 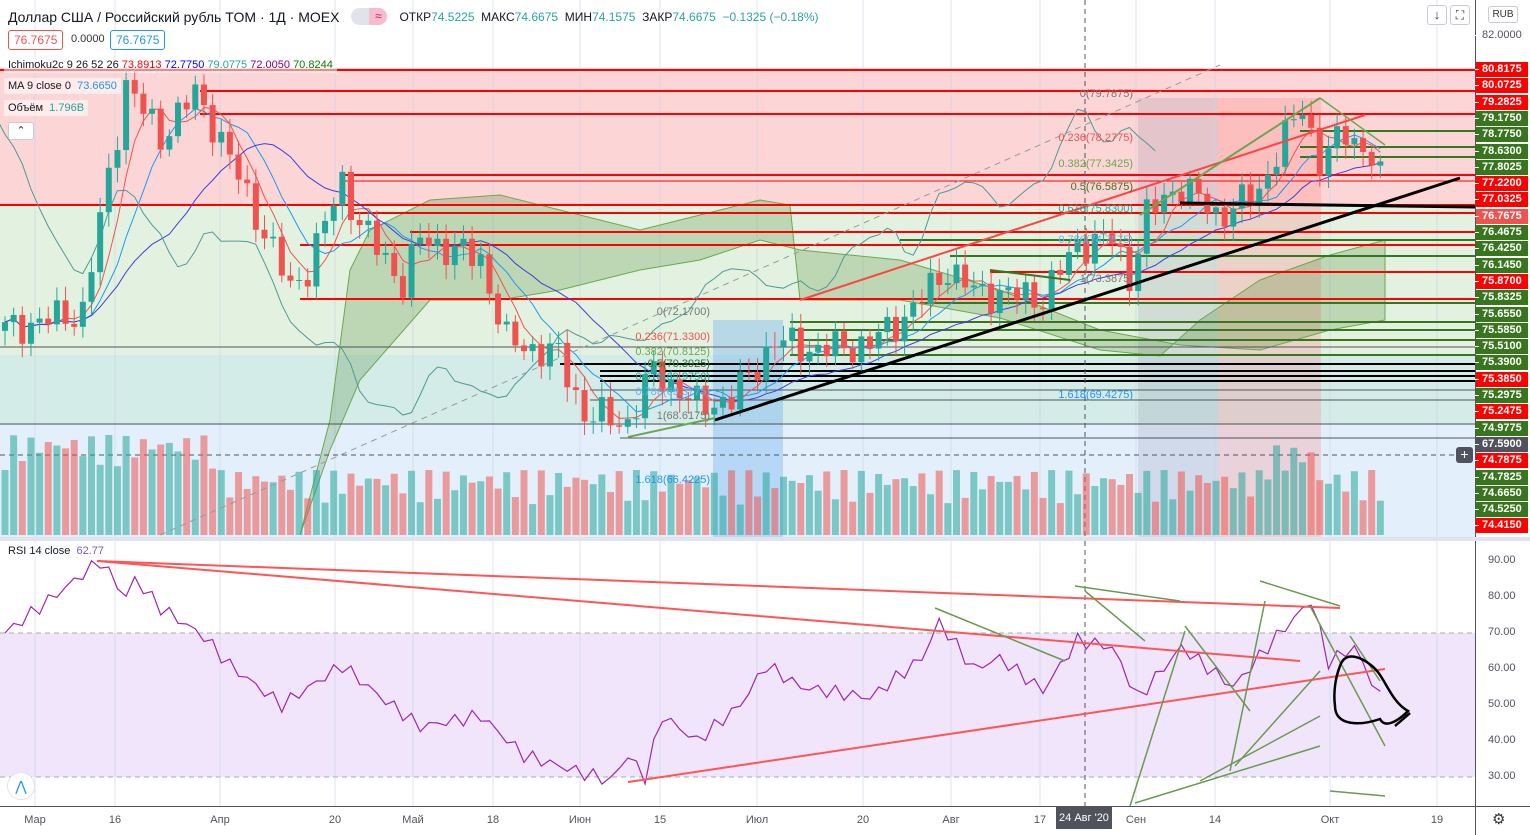 I want to click on price-label: 74.4150, so click(x=1501, y=526).